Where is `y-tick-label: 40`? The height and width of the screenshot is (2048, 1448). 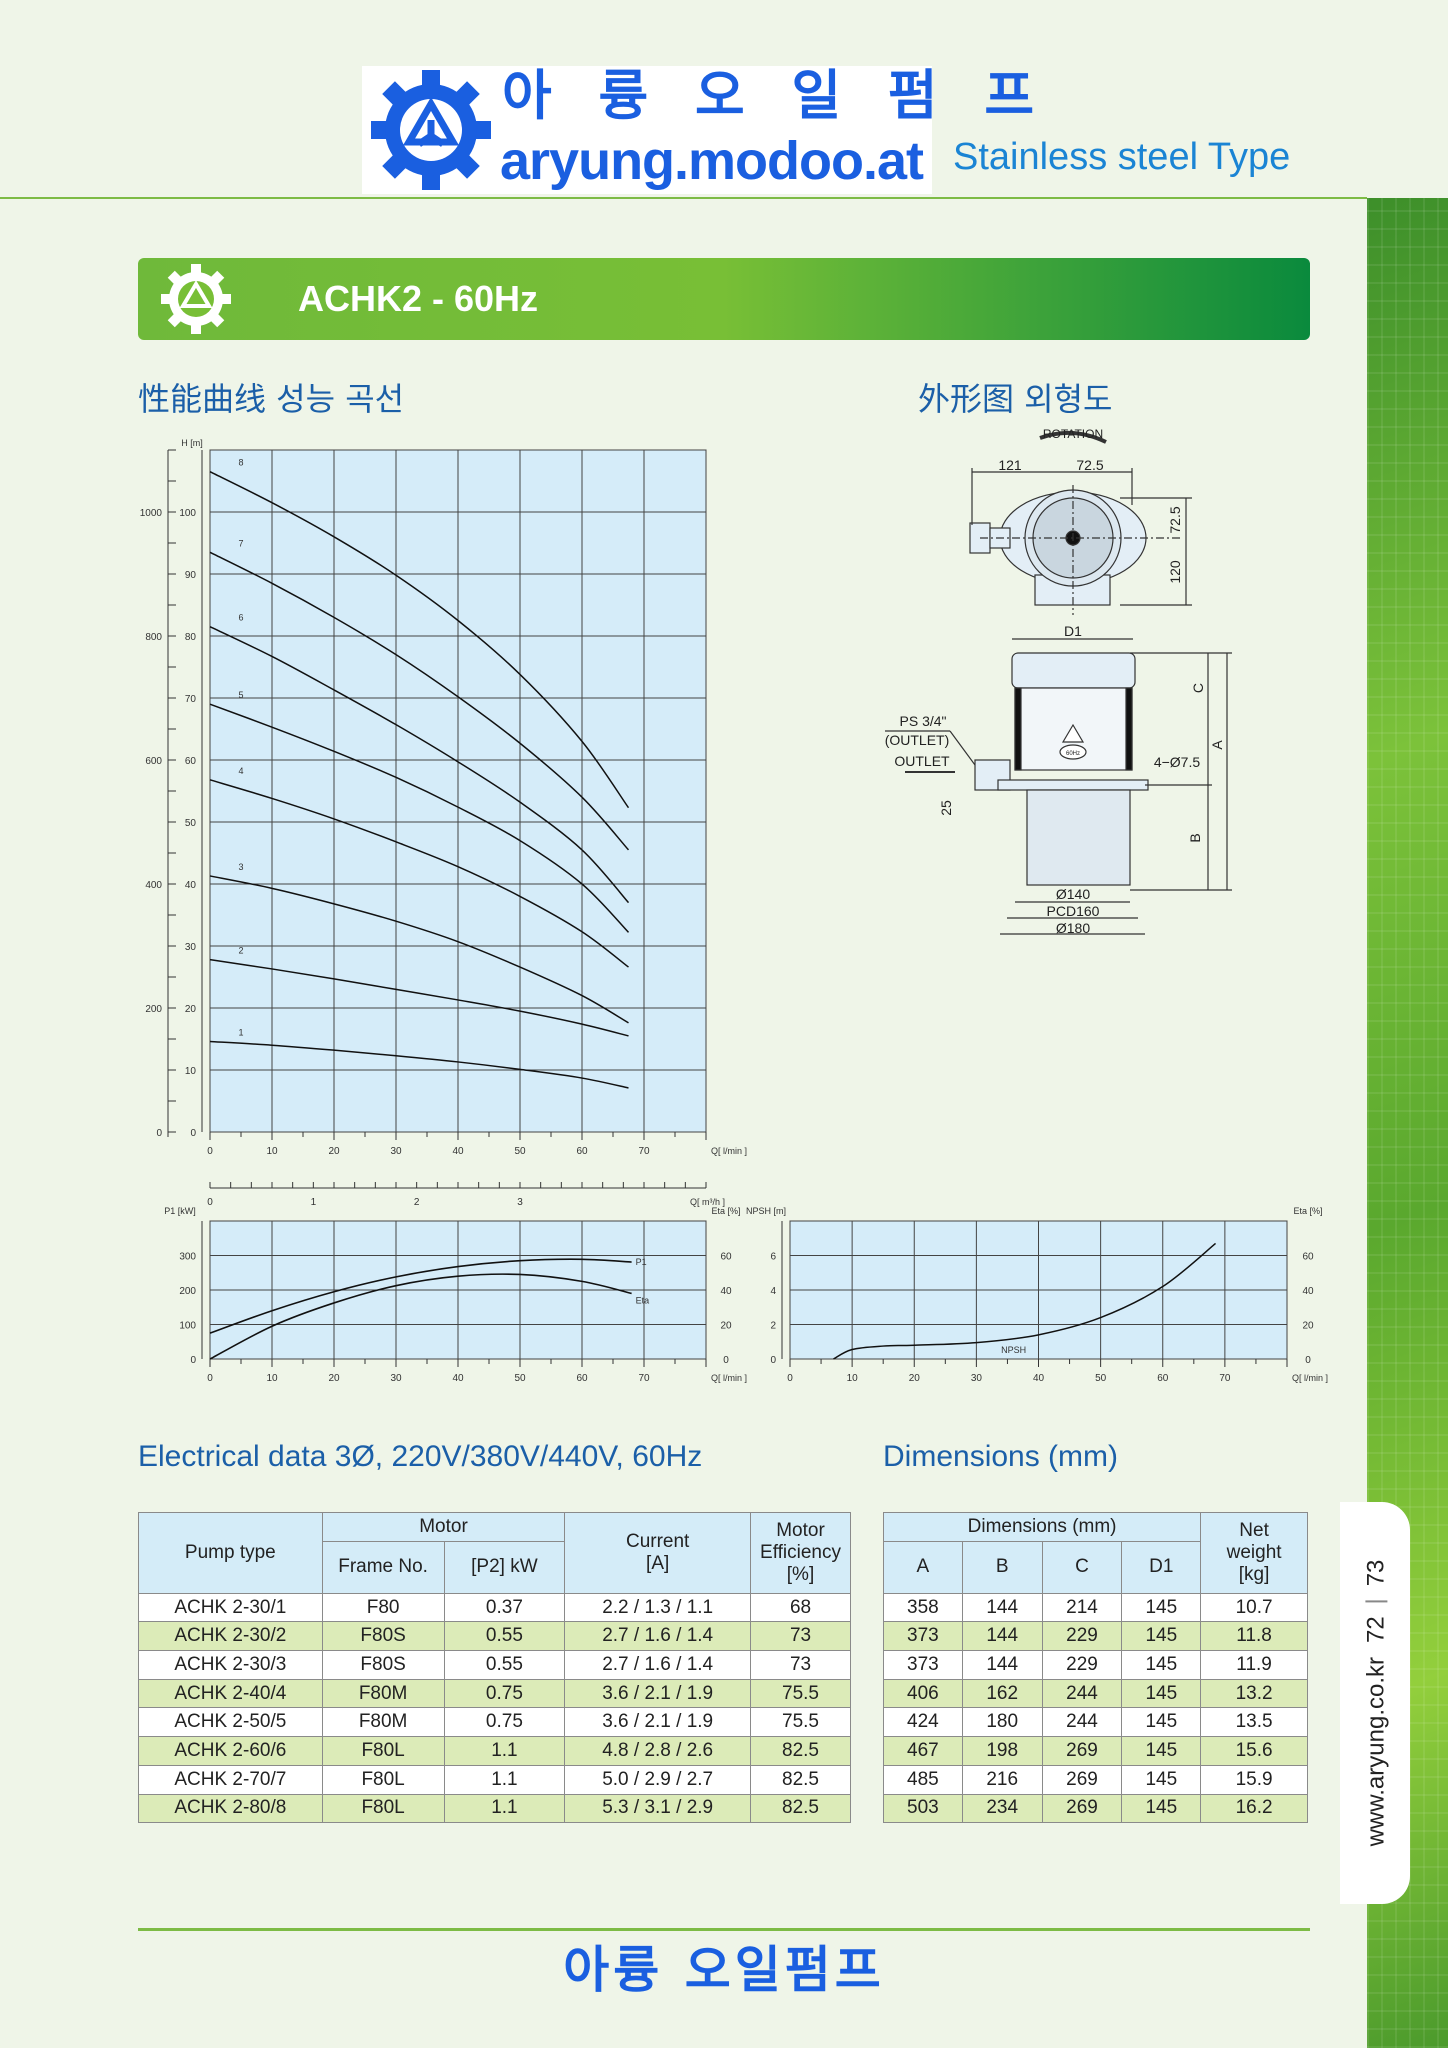
y-tick-label: 40 is located at coordinates (191, 885).